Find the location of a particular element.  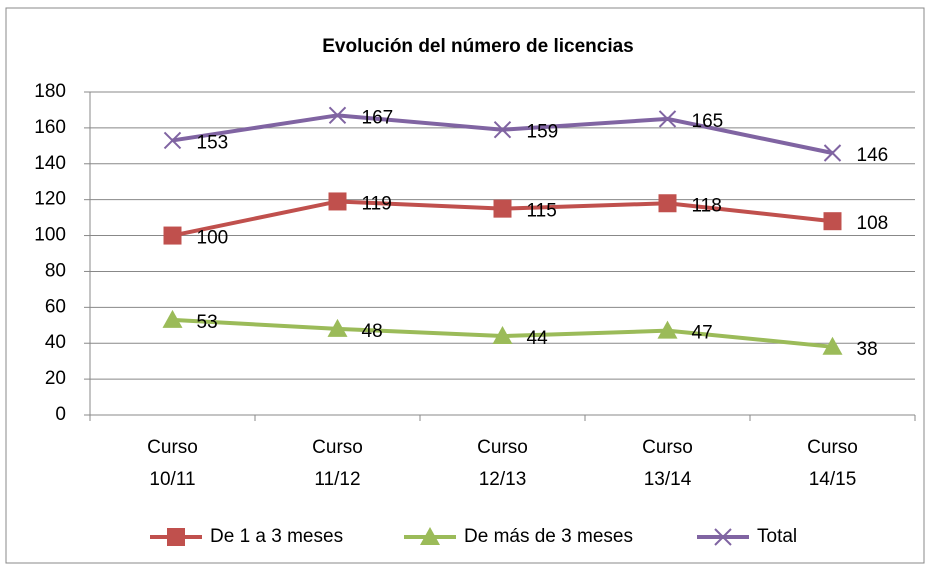

y-tick-label: 180 is located at coordinates (50, 91).